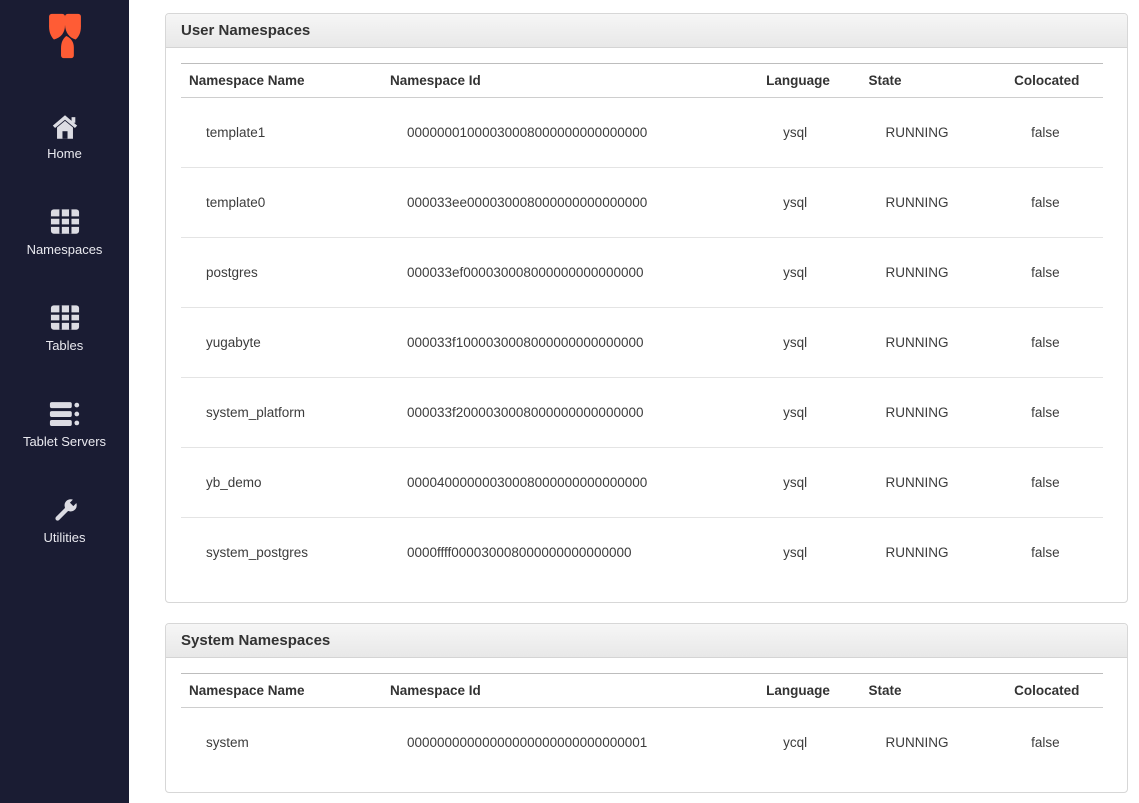  What do you see at coordinates (64, 249) in the screenshot?
I see `sidebar-item-label: Namespaces` at bounding box center [64, 249].